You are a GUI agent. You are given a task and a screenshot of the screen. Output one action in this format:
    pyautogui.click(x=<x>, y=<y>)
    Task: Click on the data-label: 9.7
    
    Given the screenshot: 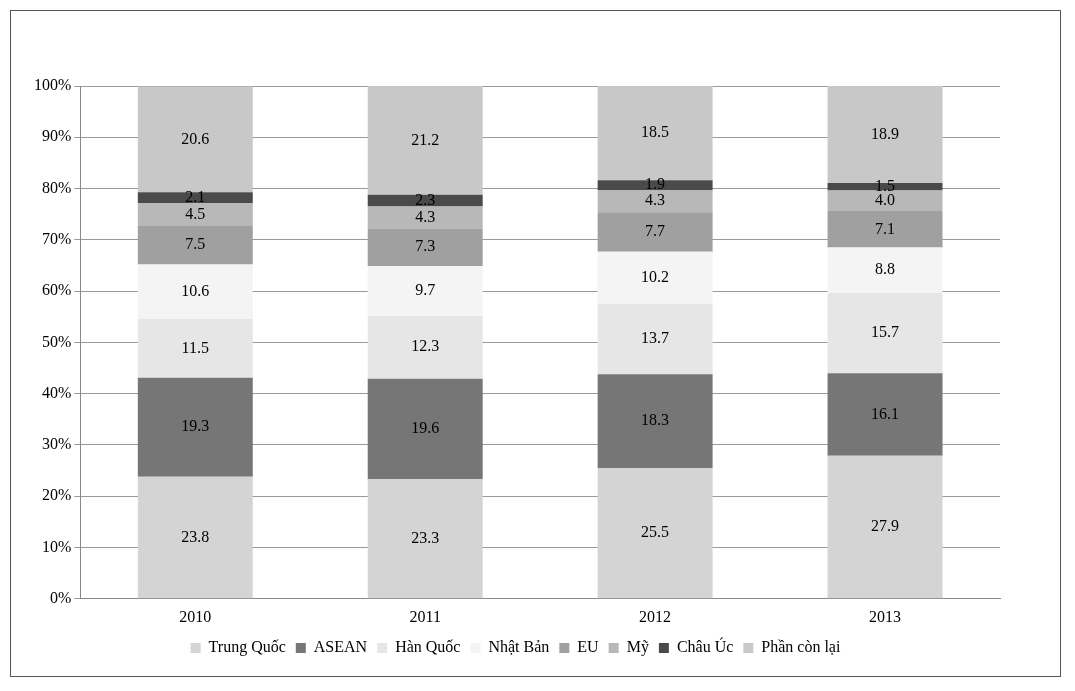 What is the action you would take?
    pyautogui.click(x=425, y=290)
    